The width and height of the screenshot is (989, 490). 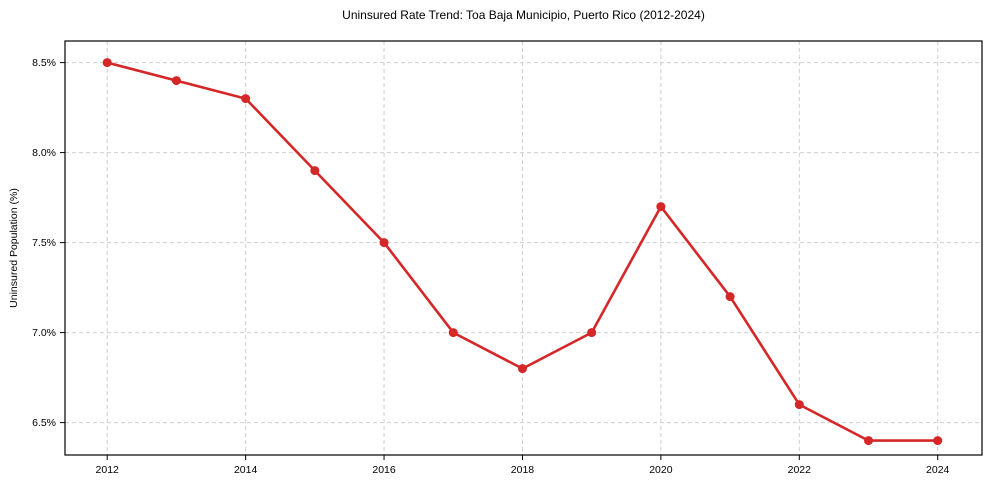 I want to click on x-tick-label: 2024, so click(x=938, y=470).